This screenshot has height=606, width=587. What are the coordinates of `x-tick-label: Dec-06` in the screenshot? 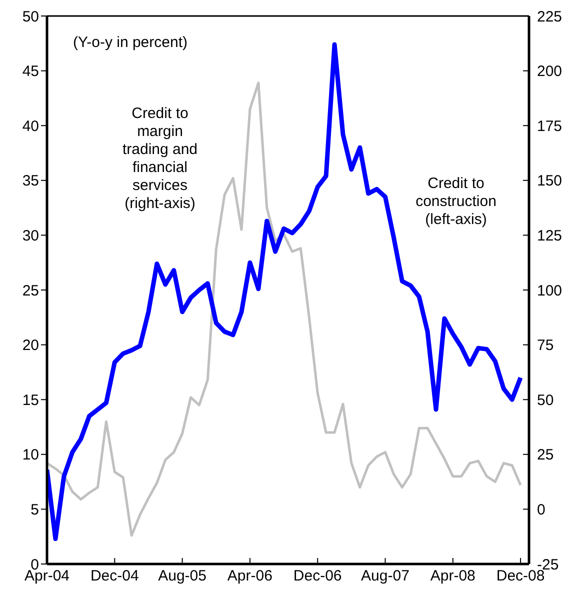 It's located at (317, 576).